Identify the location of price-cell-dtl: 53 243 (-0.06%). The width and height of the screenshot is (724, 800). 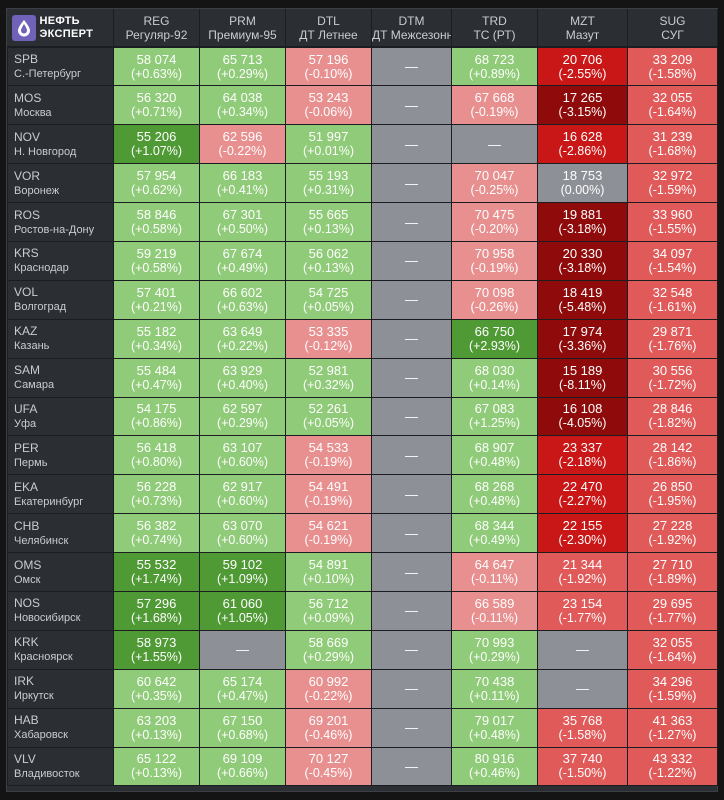
(328, 105).